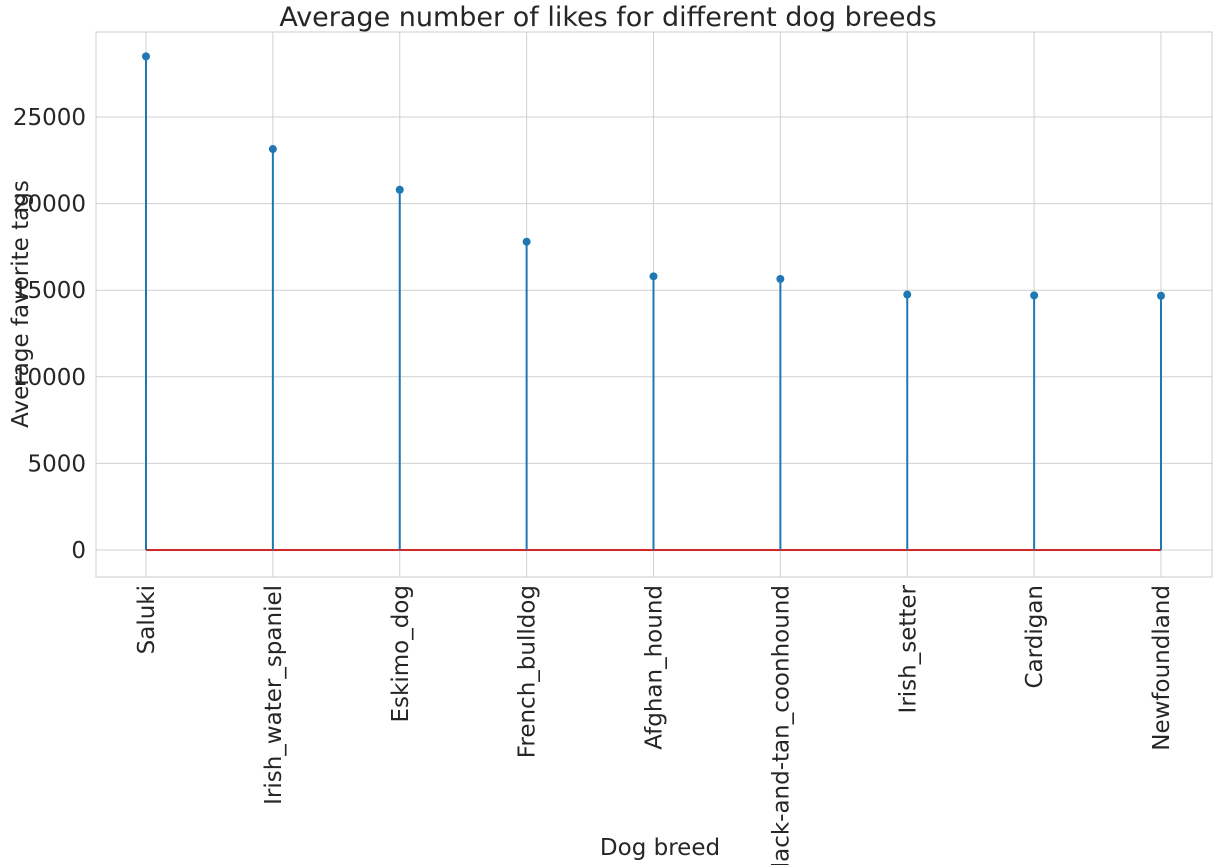 The width and height of the screenshot is (1218, 865). What do you see at coordinates (908, 648) in the screenshot?
I see `x-tick-label: Irish_setter` at bounding box center [908, 648].